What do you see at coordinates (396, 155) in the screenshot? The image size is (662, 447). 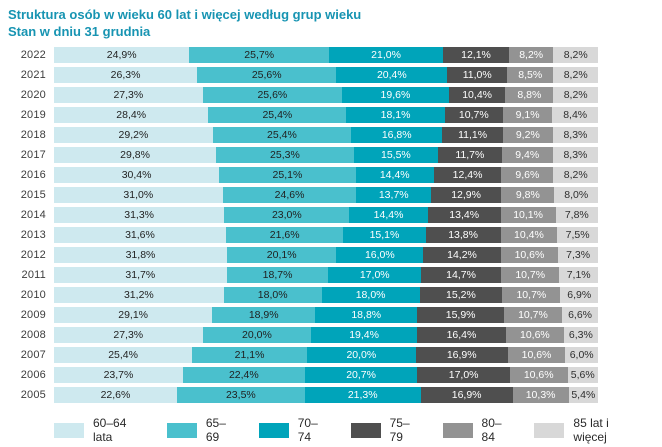 I see `bar-segment-70-74: 15,5%` at bounding box center [396, 155].